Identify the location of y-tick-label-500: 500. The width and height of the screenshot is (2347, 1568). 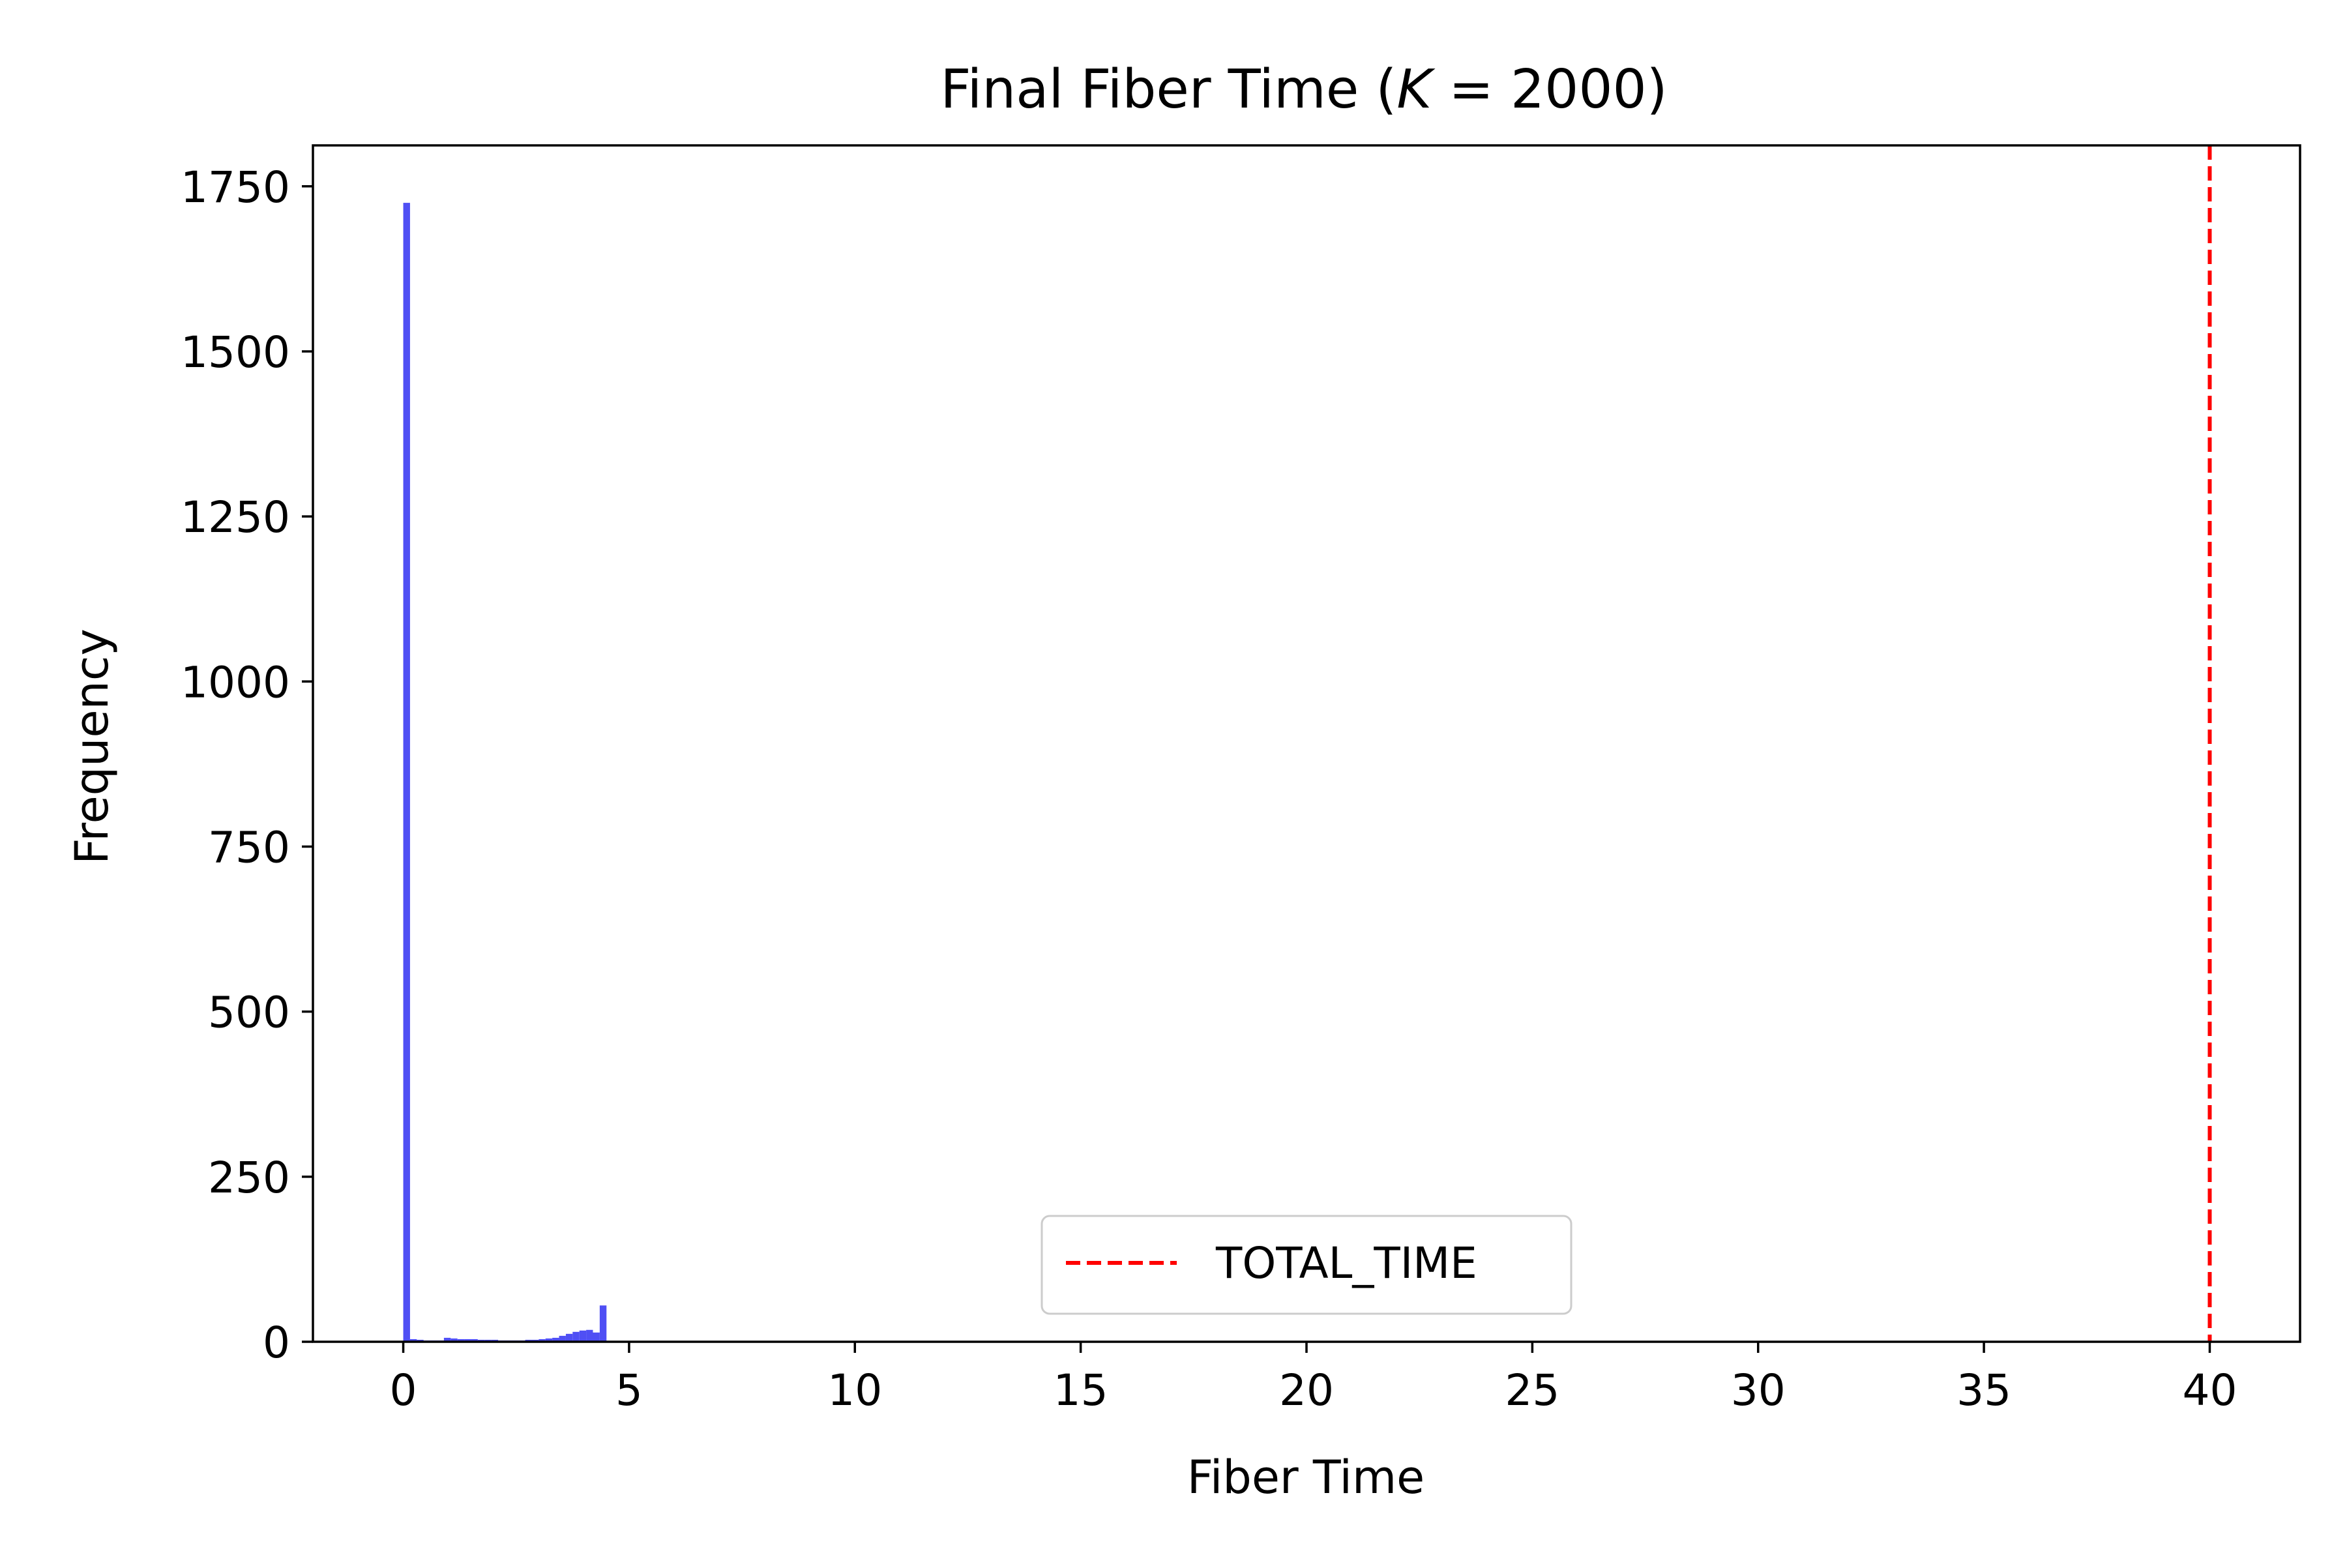
(249, 1013).